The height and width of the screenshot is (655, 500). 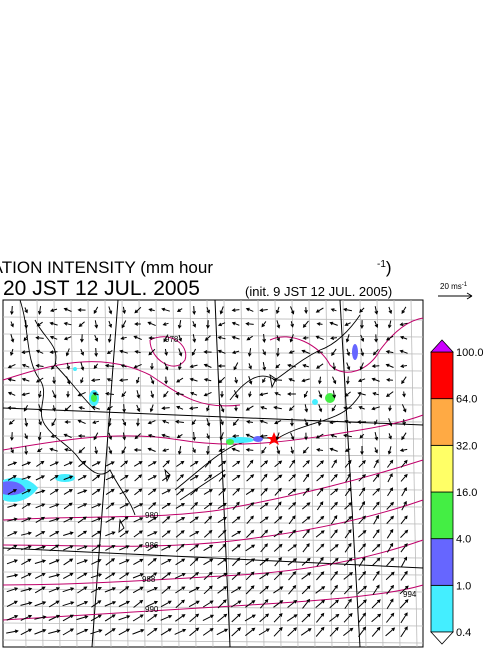 What do you see at coordinates (442, 422) in the screenshot?
I see `colorbar-segment` at bounding box center [442, 422].